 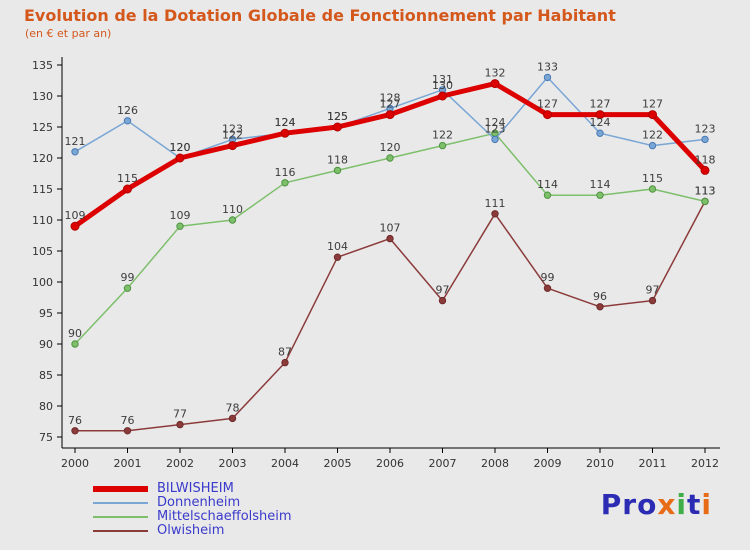 I want to click on svg-text: 131, so click(x=442, y=79).